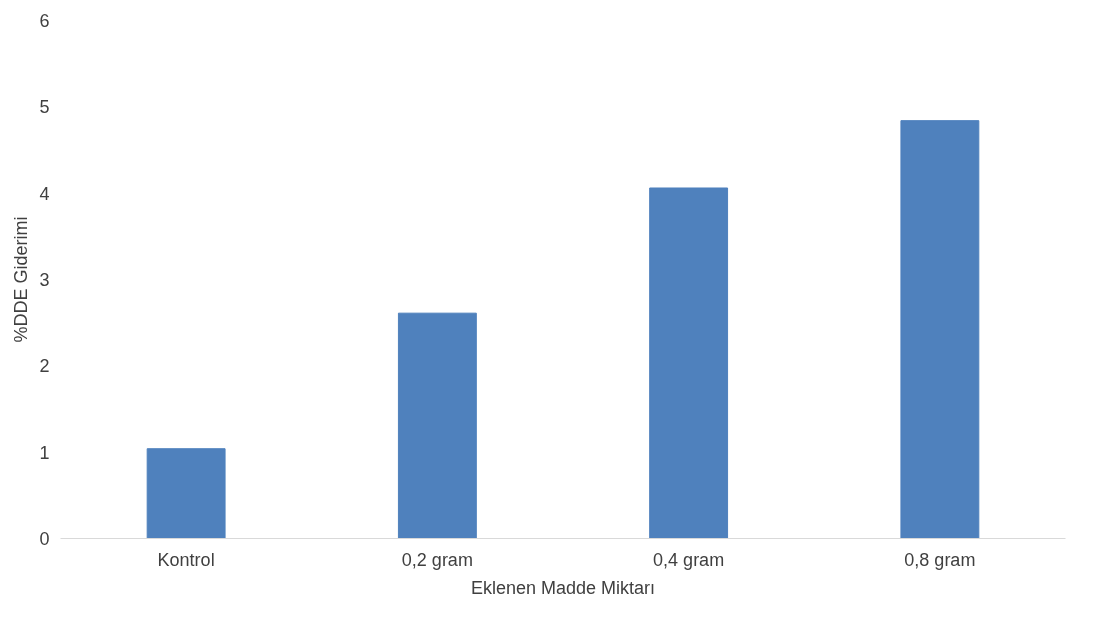  What do you see at coordinates (44, 366) in the screenshot?
I see `y-tick-label: 2` at bounding box center [44, 366].